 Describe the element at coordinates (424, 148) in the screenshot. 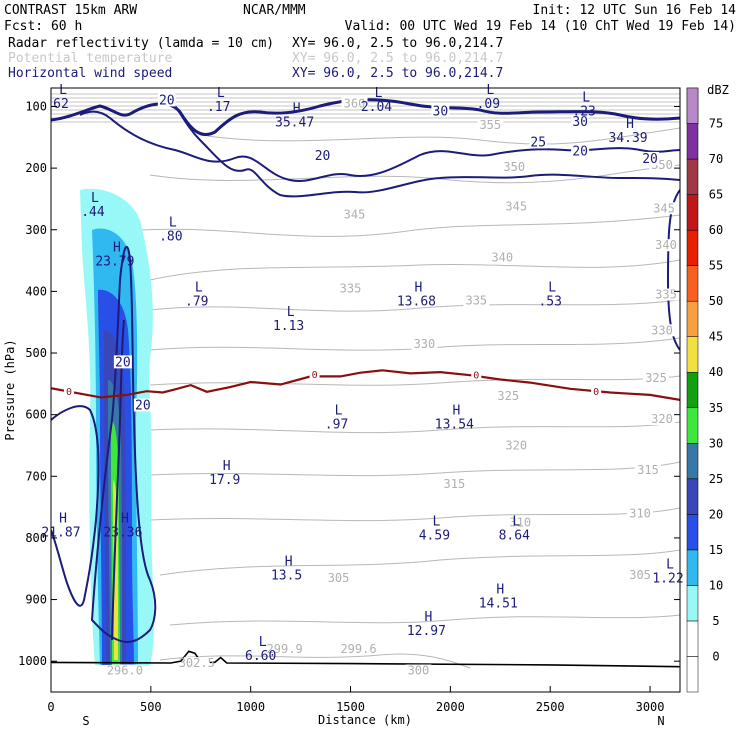

I see `wind-20-upper-contour` at that location.